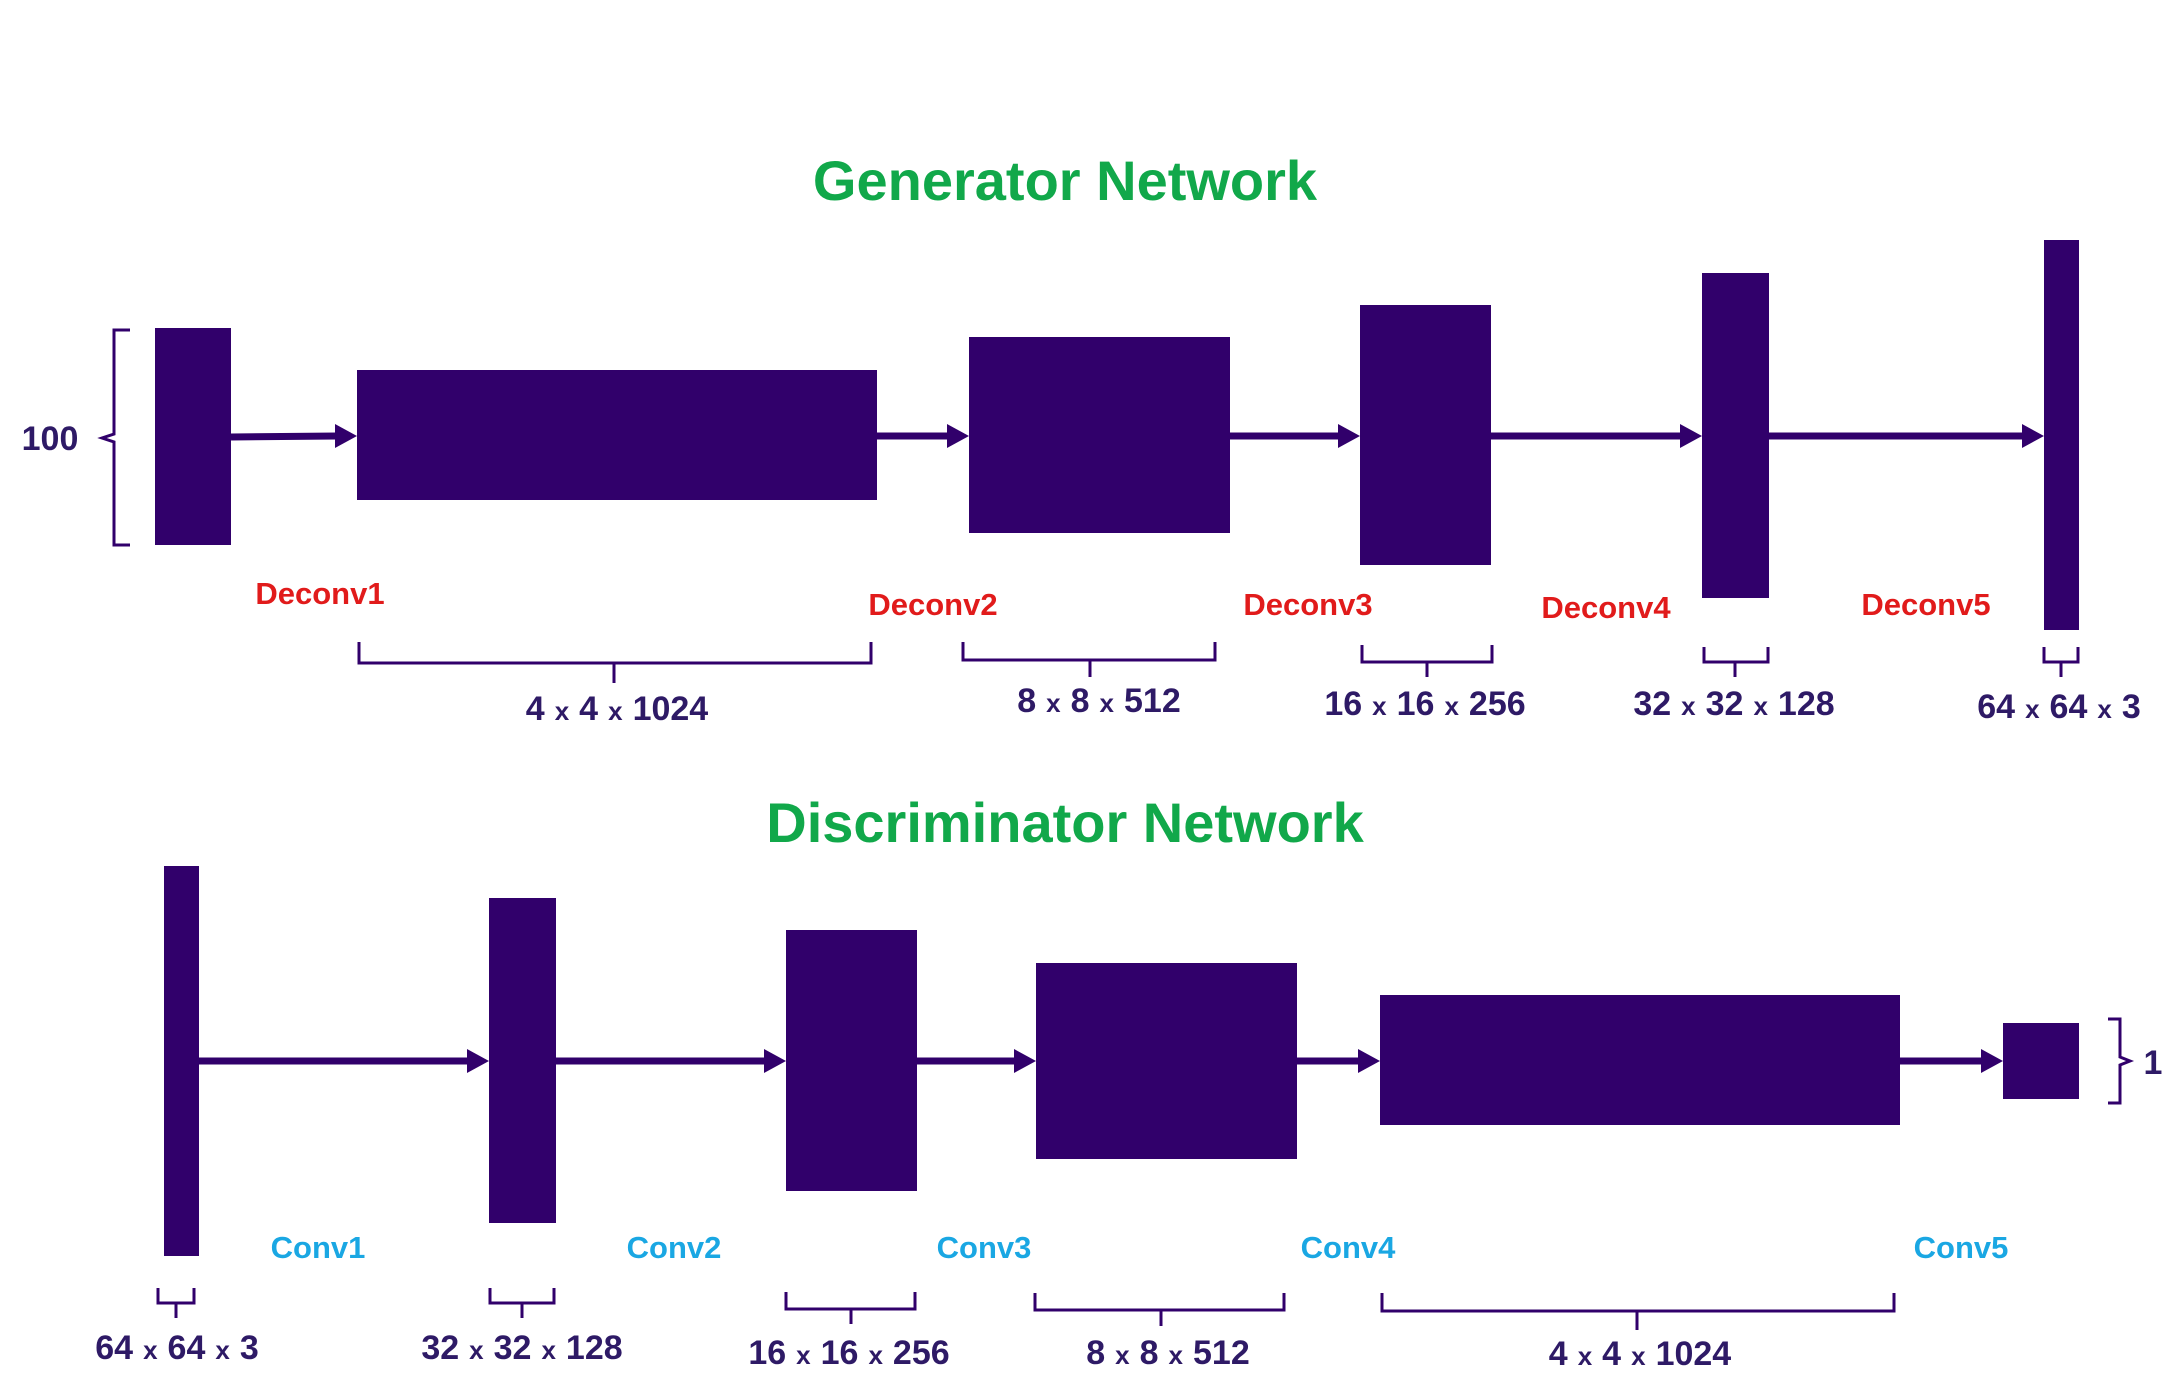 This screenshot has height=1398, width=2183. Describe the element at coordinates (674, 1247) in the screenshot. I see `discriminator-layer-label: Conv2` at that location.